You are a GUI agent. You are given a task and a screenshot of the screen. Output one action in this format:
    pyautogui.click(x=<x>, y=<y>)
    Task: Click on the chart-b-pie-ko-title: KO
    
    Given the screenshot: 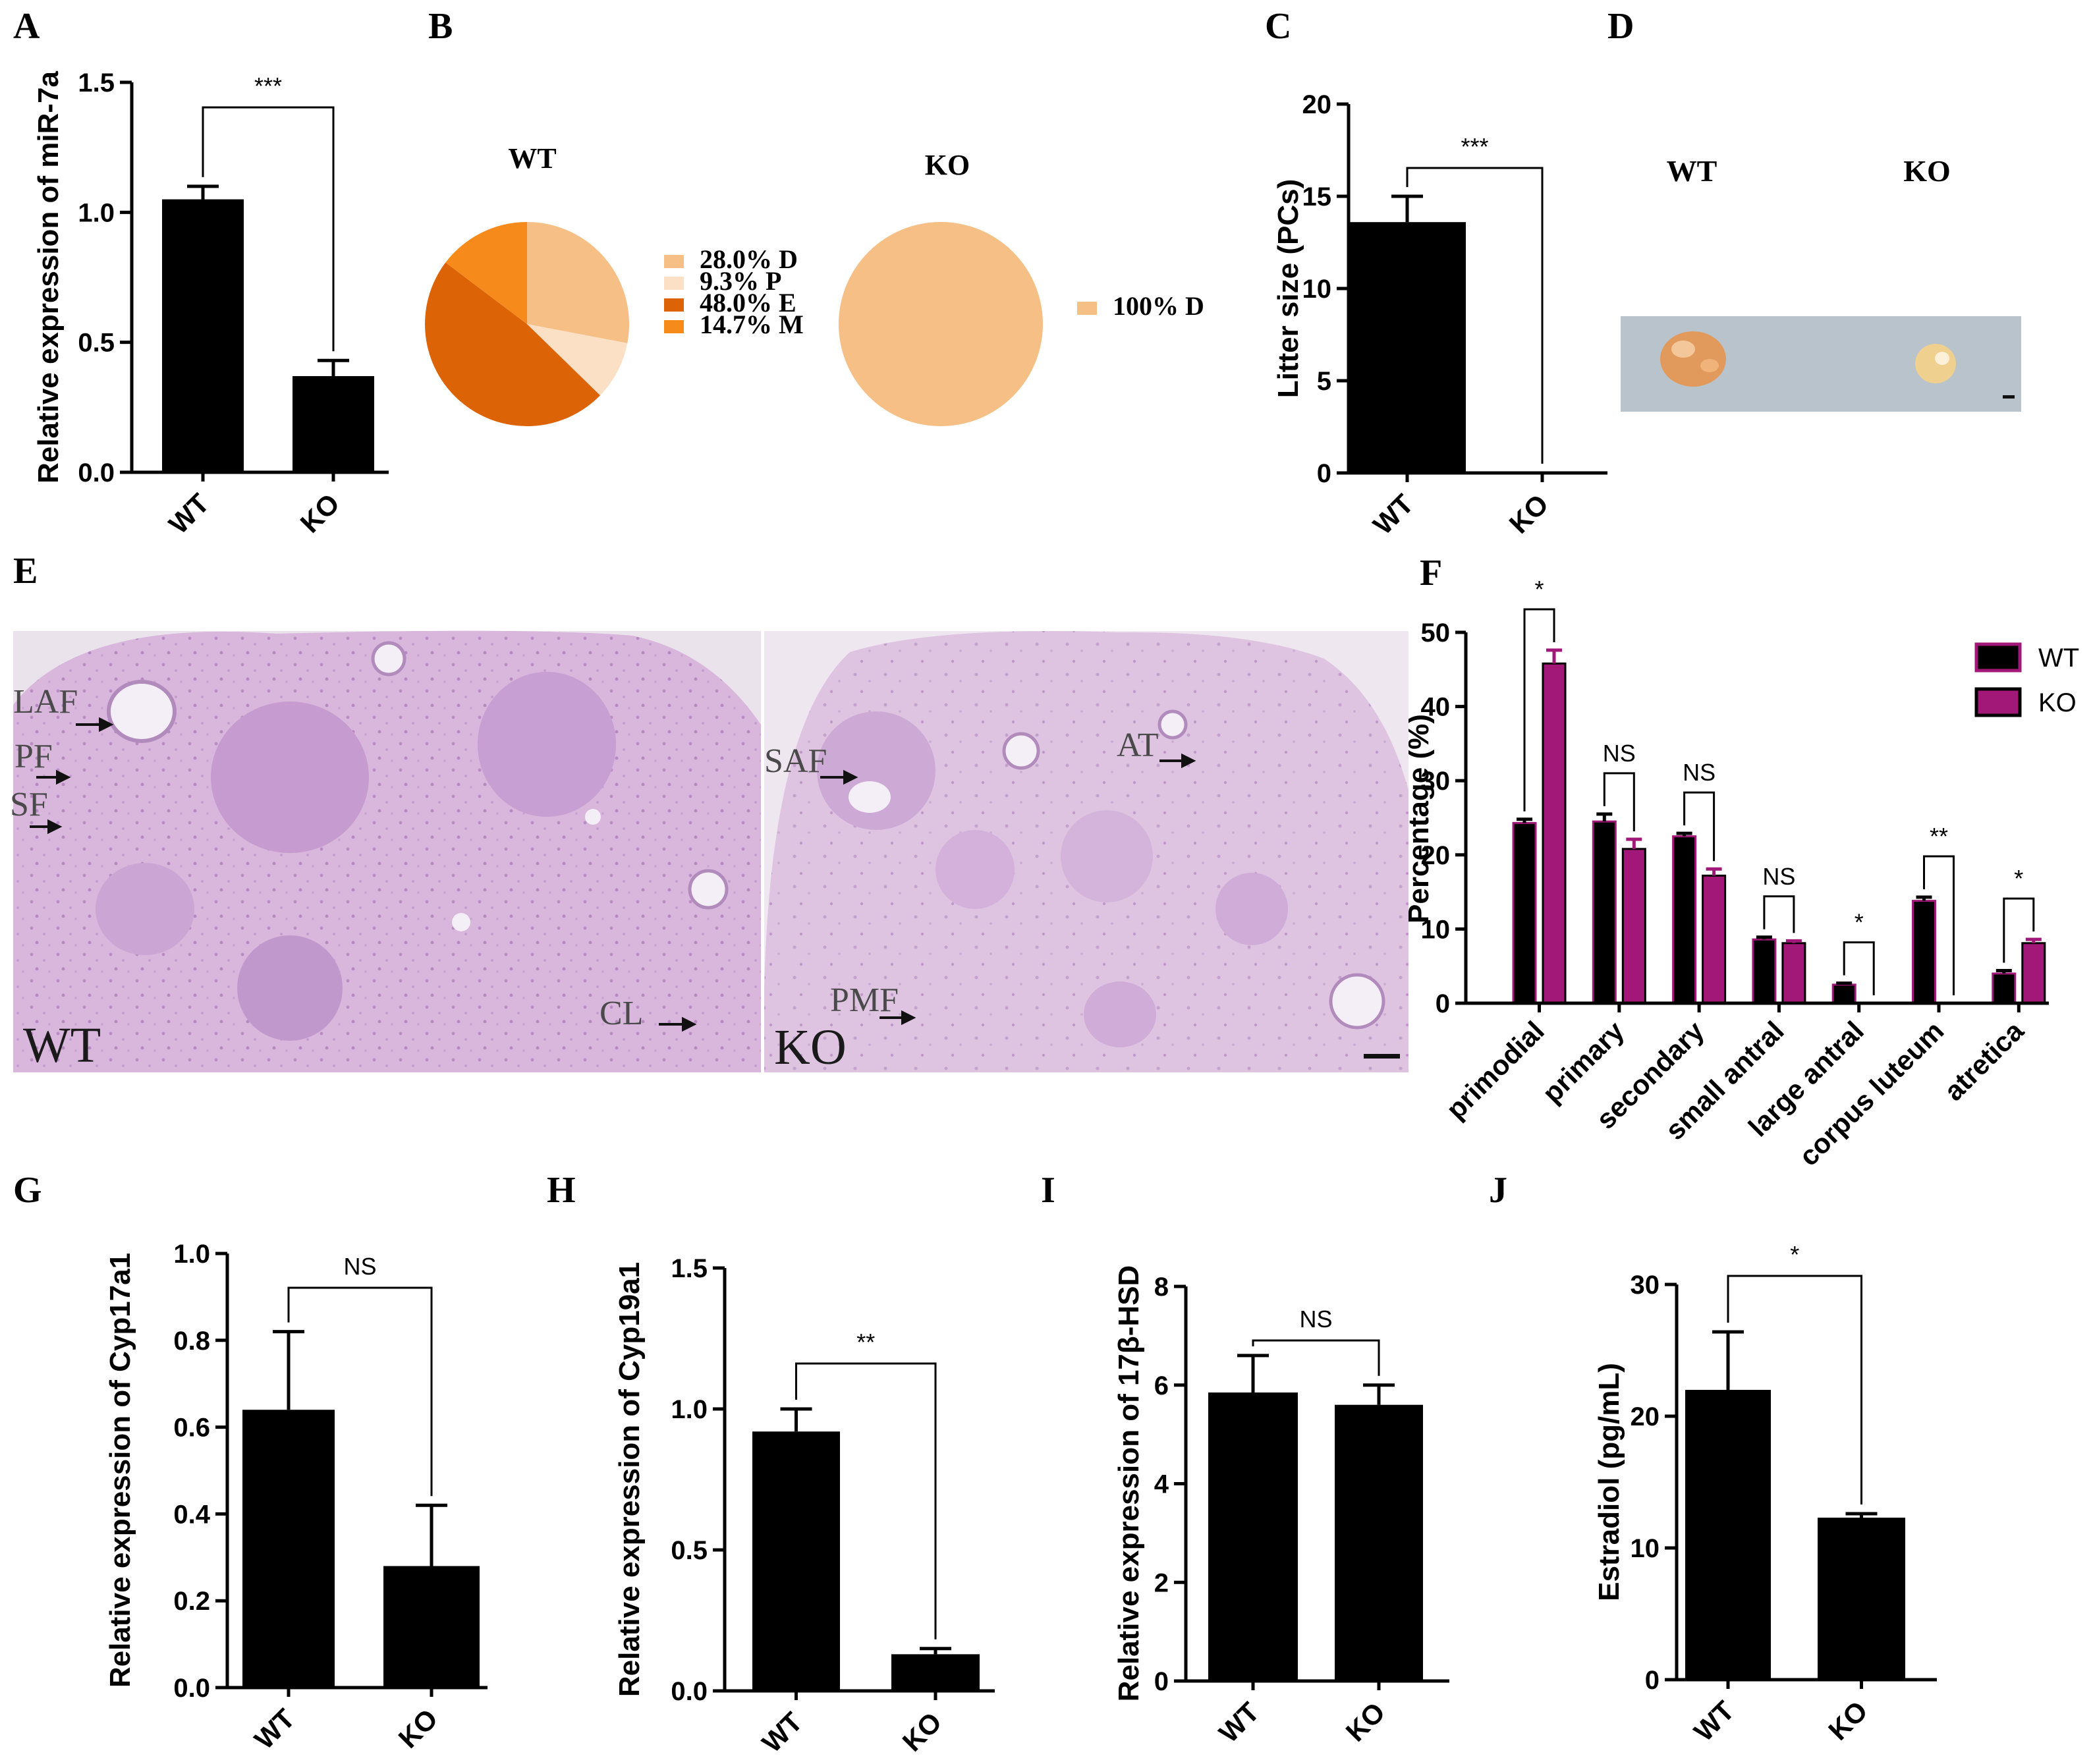 What is the action you would take?
    pyautogui.click(x=948, y=165)
    